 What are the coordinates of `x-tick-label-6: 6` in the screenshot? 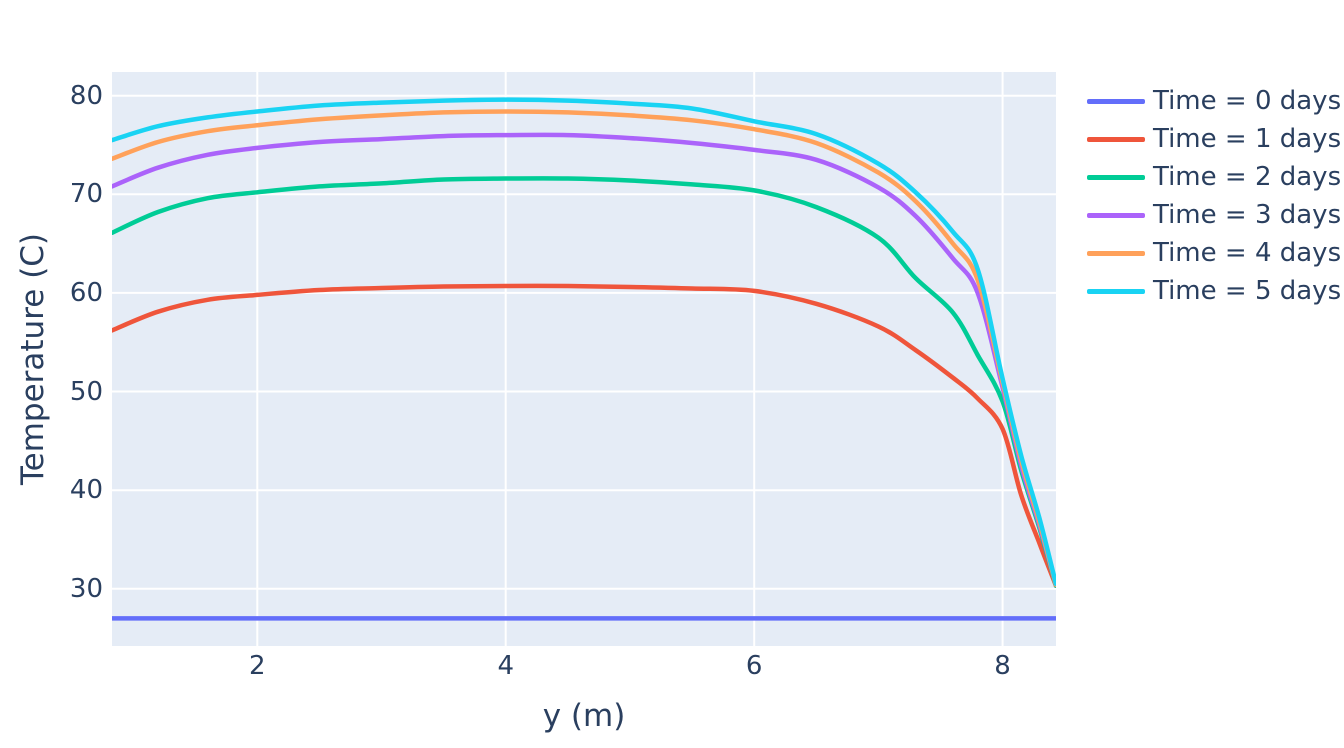 It's located at (754, 666).